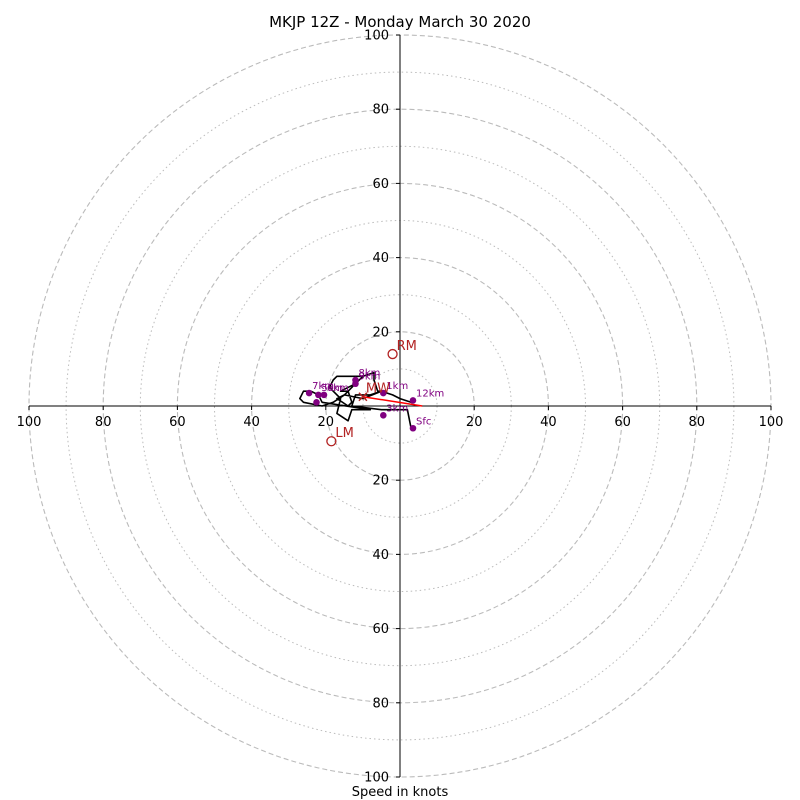  What do you see at coordinates (369, 373) in the screenshot?
I see `height-label-8km: 8km` at bounding box center [369, 373].